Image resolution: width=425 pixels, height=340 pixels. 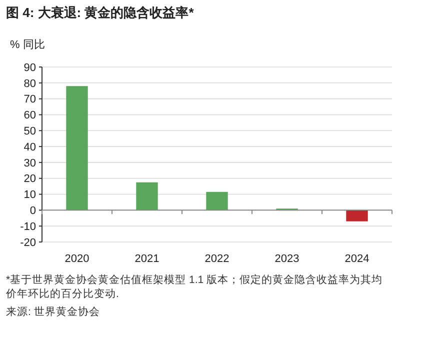 What do you see at coordinates (30, 116) in the screenshot?
I see `y-tick-label: 60` at bounding box center [30, 116].